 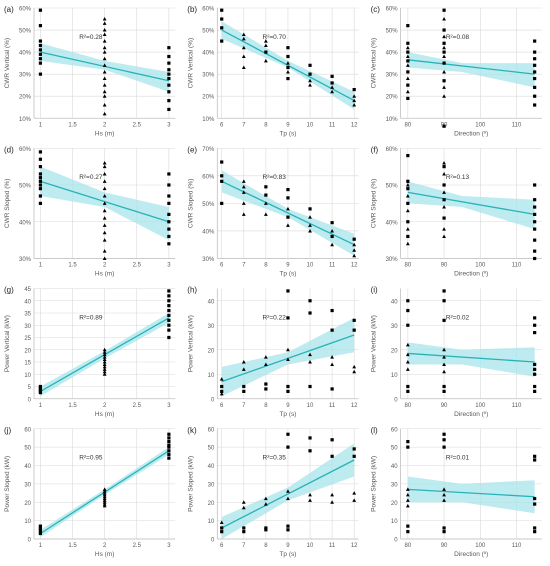 I want to click on panel-label: (g), so click(x=9, y=290).